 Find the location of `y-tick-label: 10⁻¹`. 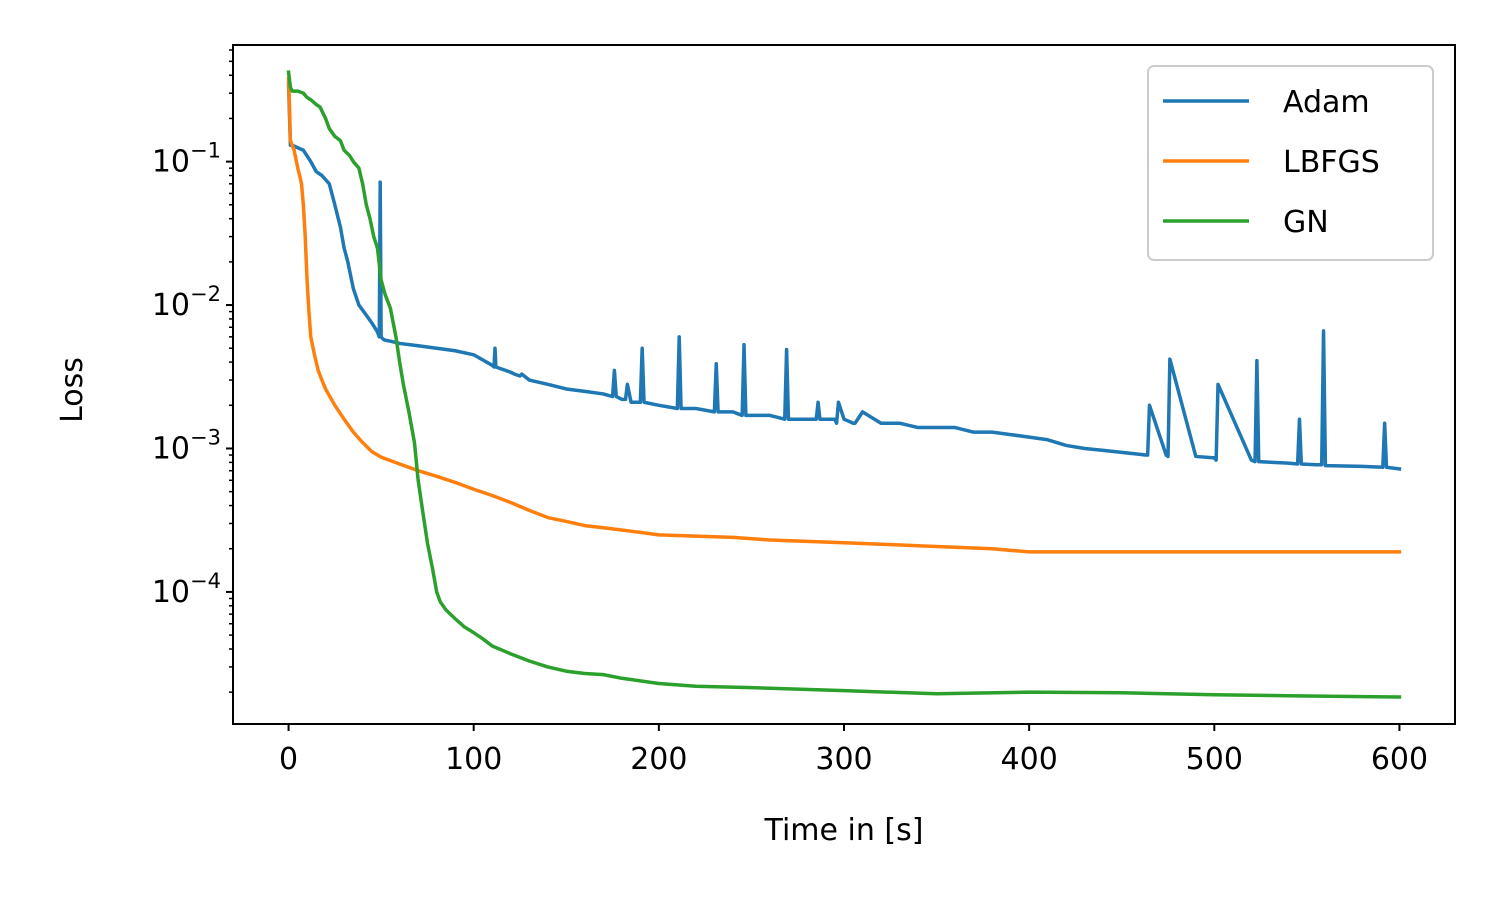

y-tick-label: 10⁻¹ is located at coordinates (186, 159).